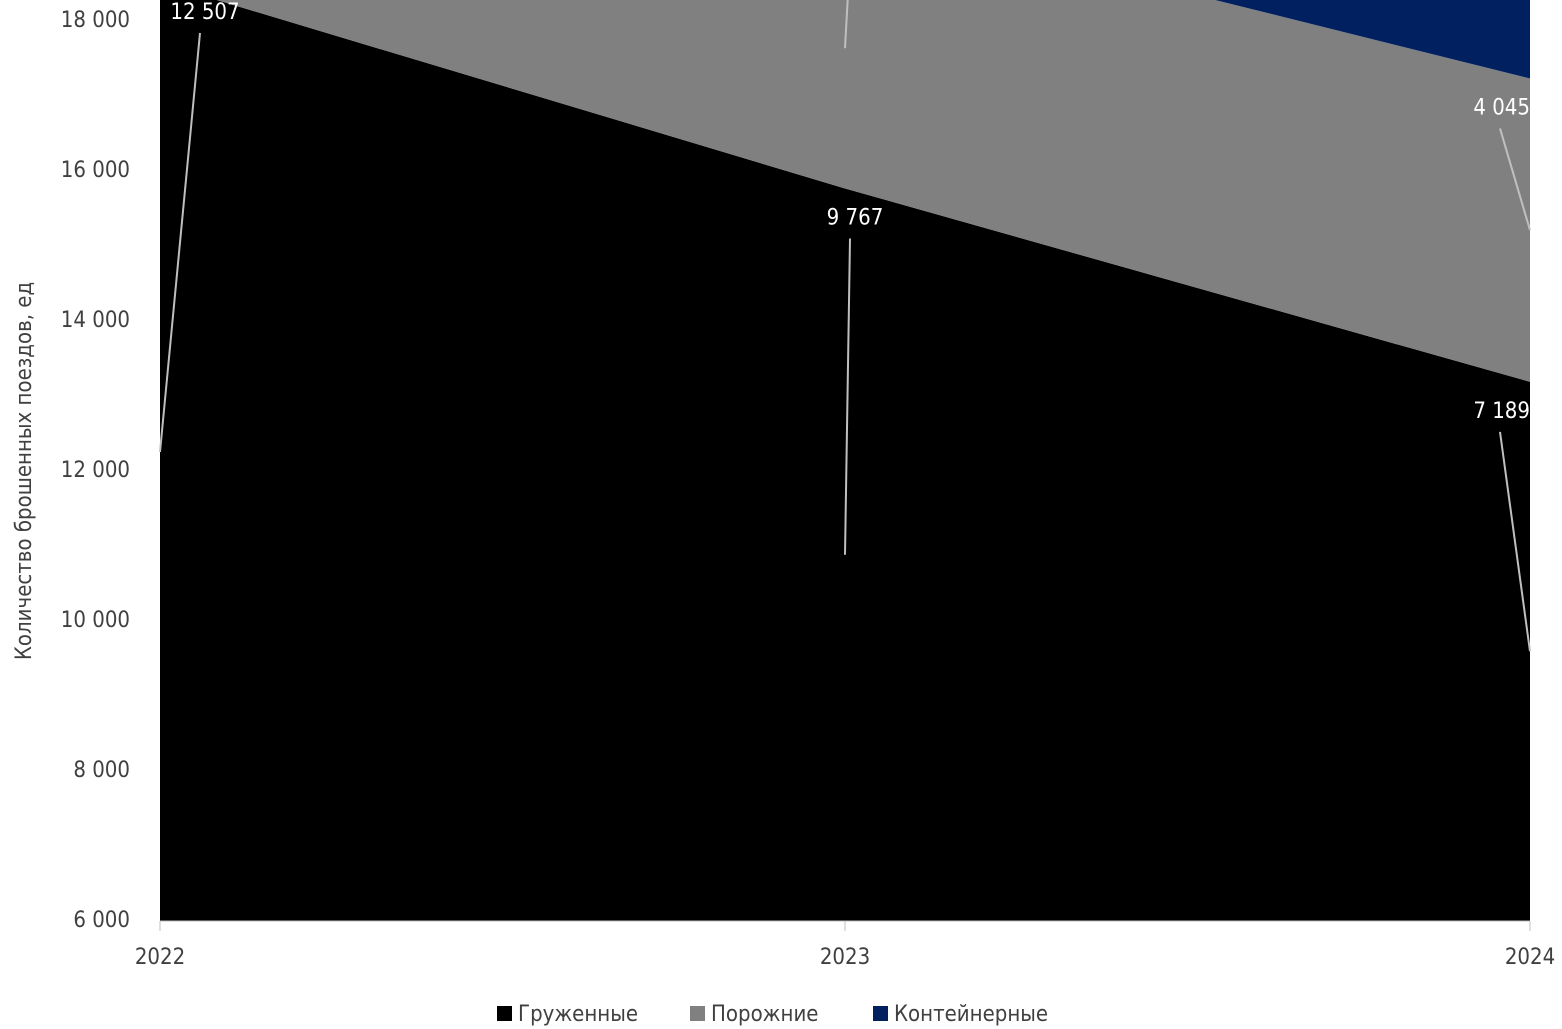  I want to click on y-tick-label: 10 000, so click(95, 620).